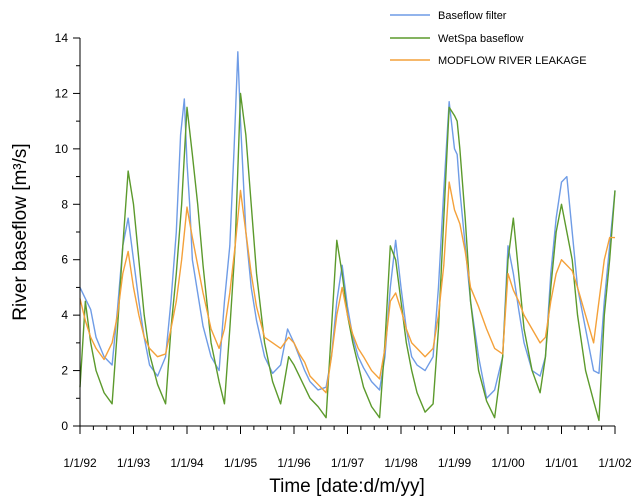 The image size is (635, 500). Describe the element at coordinates (348, 463) in the screenshot. I see `x-tick-label: 1/1/97` at that location.